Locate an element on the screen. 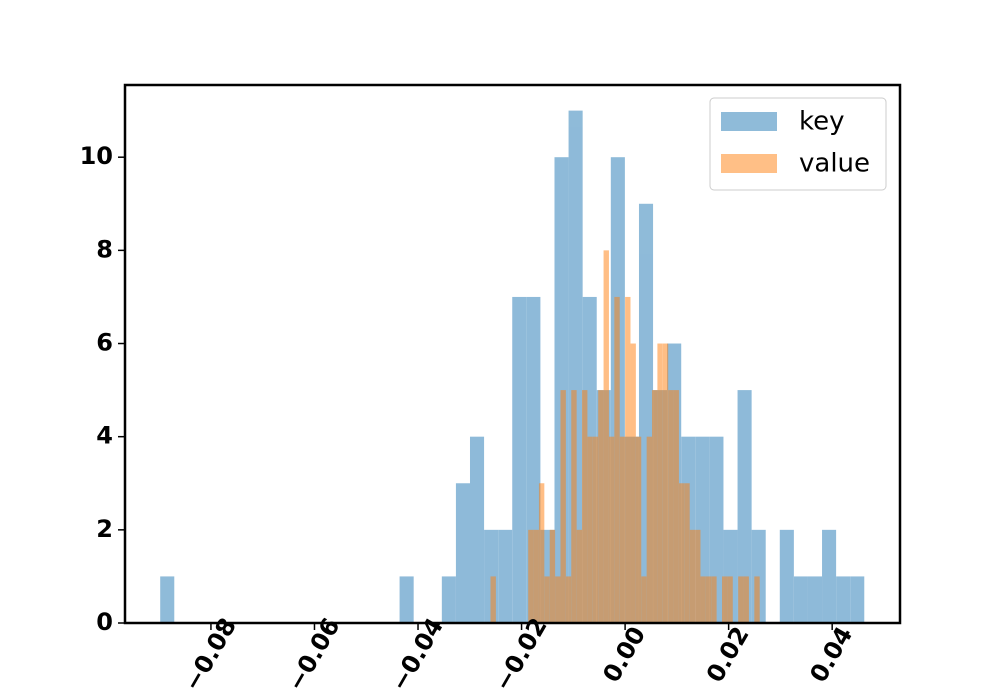 Image resolution: width=1000 pixels, height=700 pixels. y-tick-label: 8 is located at coordinates (104, 249).